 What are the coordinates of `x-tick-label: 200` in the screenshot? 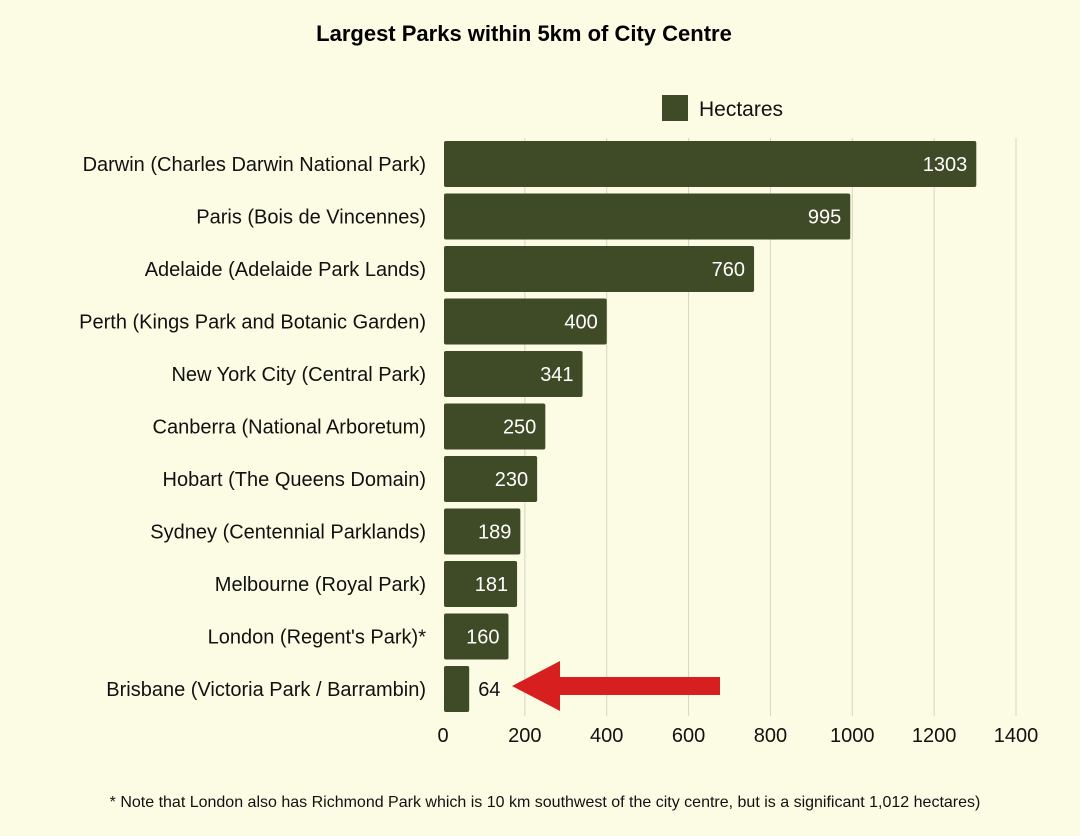 It's located at (524, 736).